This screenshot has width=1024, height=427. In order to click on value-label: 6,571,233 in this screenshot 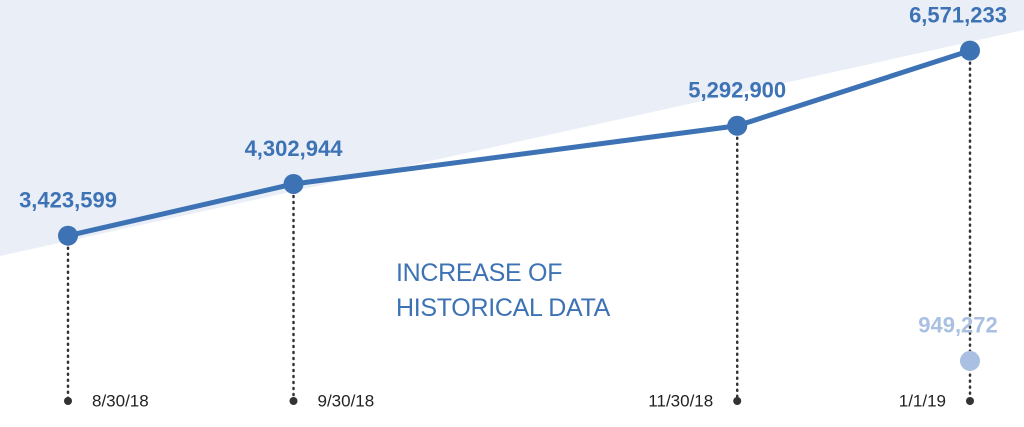, I will do `click(958, 14)`.